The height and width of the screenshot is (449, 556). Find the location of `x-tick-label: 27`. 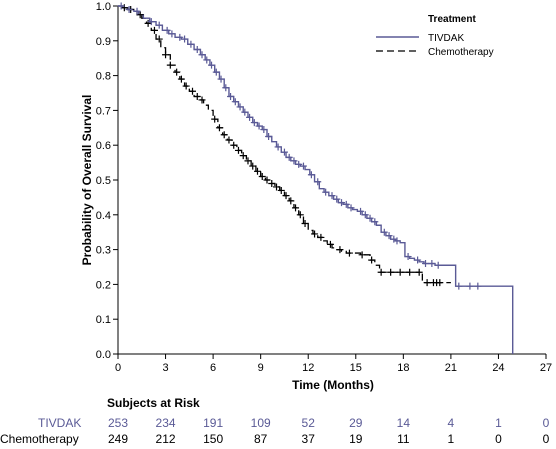

x-tick-label: 27 is located at coordinates (546, 368).